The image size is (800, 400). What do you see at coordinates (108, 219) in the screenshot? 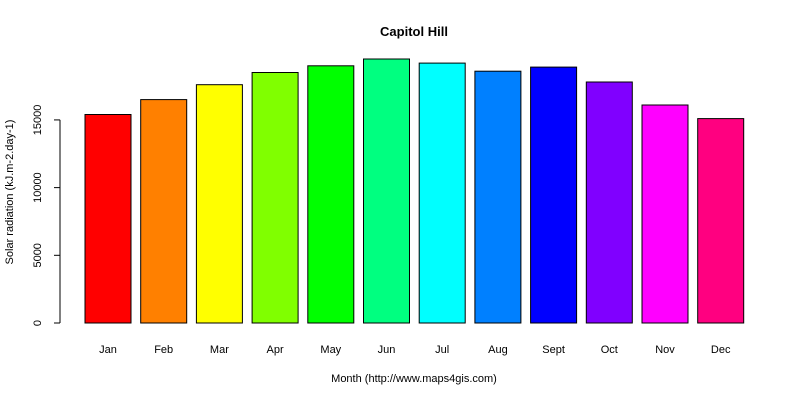
I see `bar-jan` at bounding box center [108, 219].